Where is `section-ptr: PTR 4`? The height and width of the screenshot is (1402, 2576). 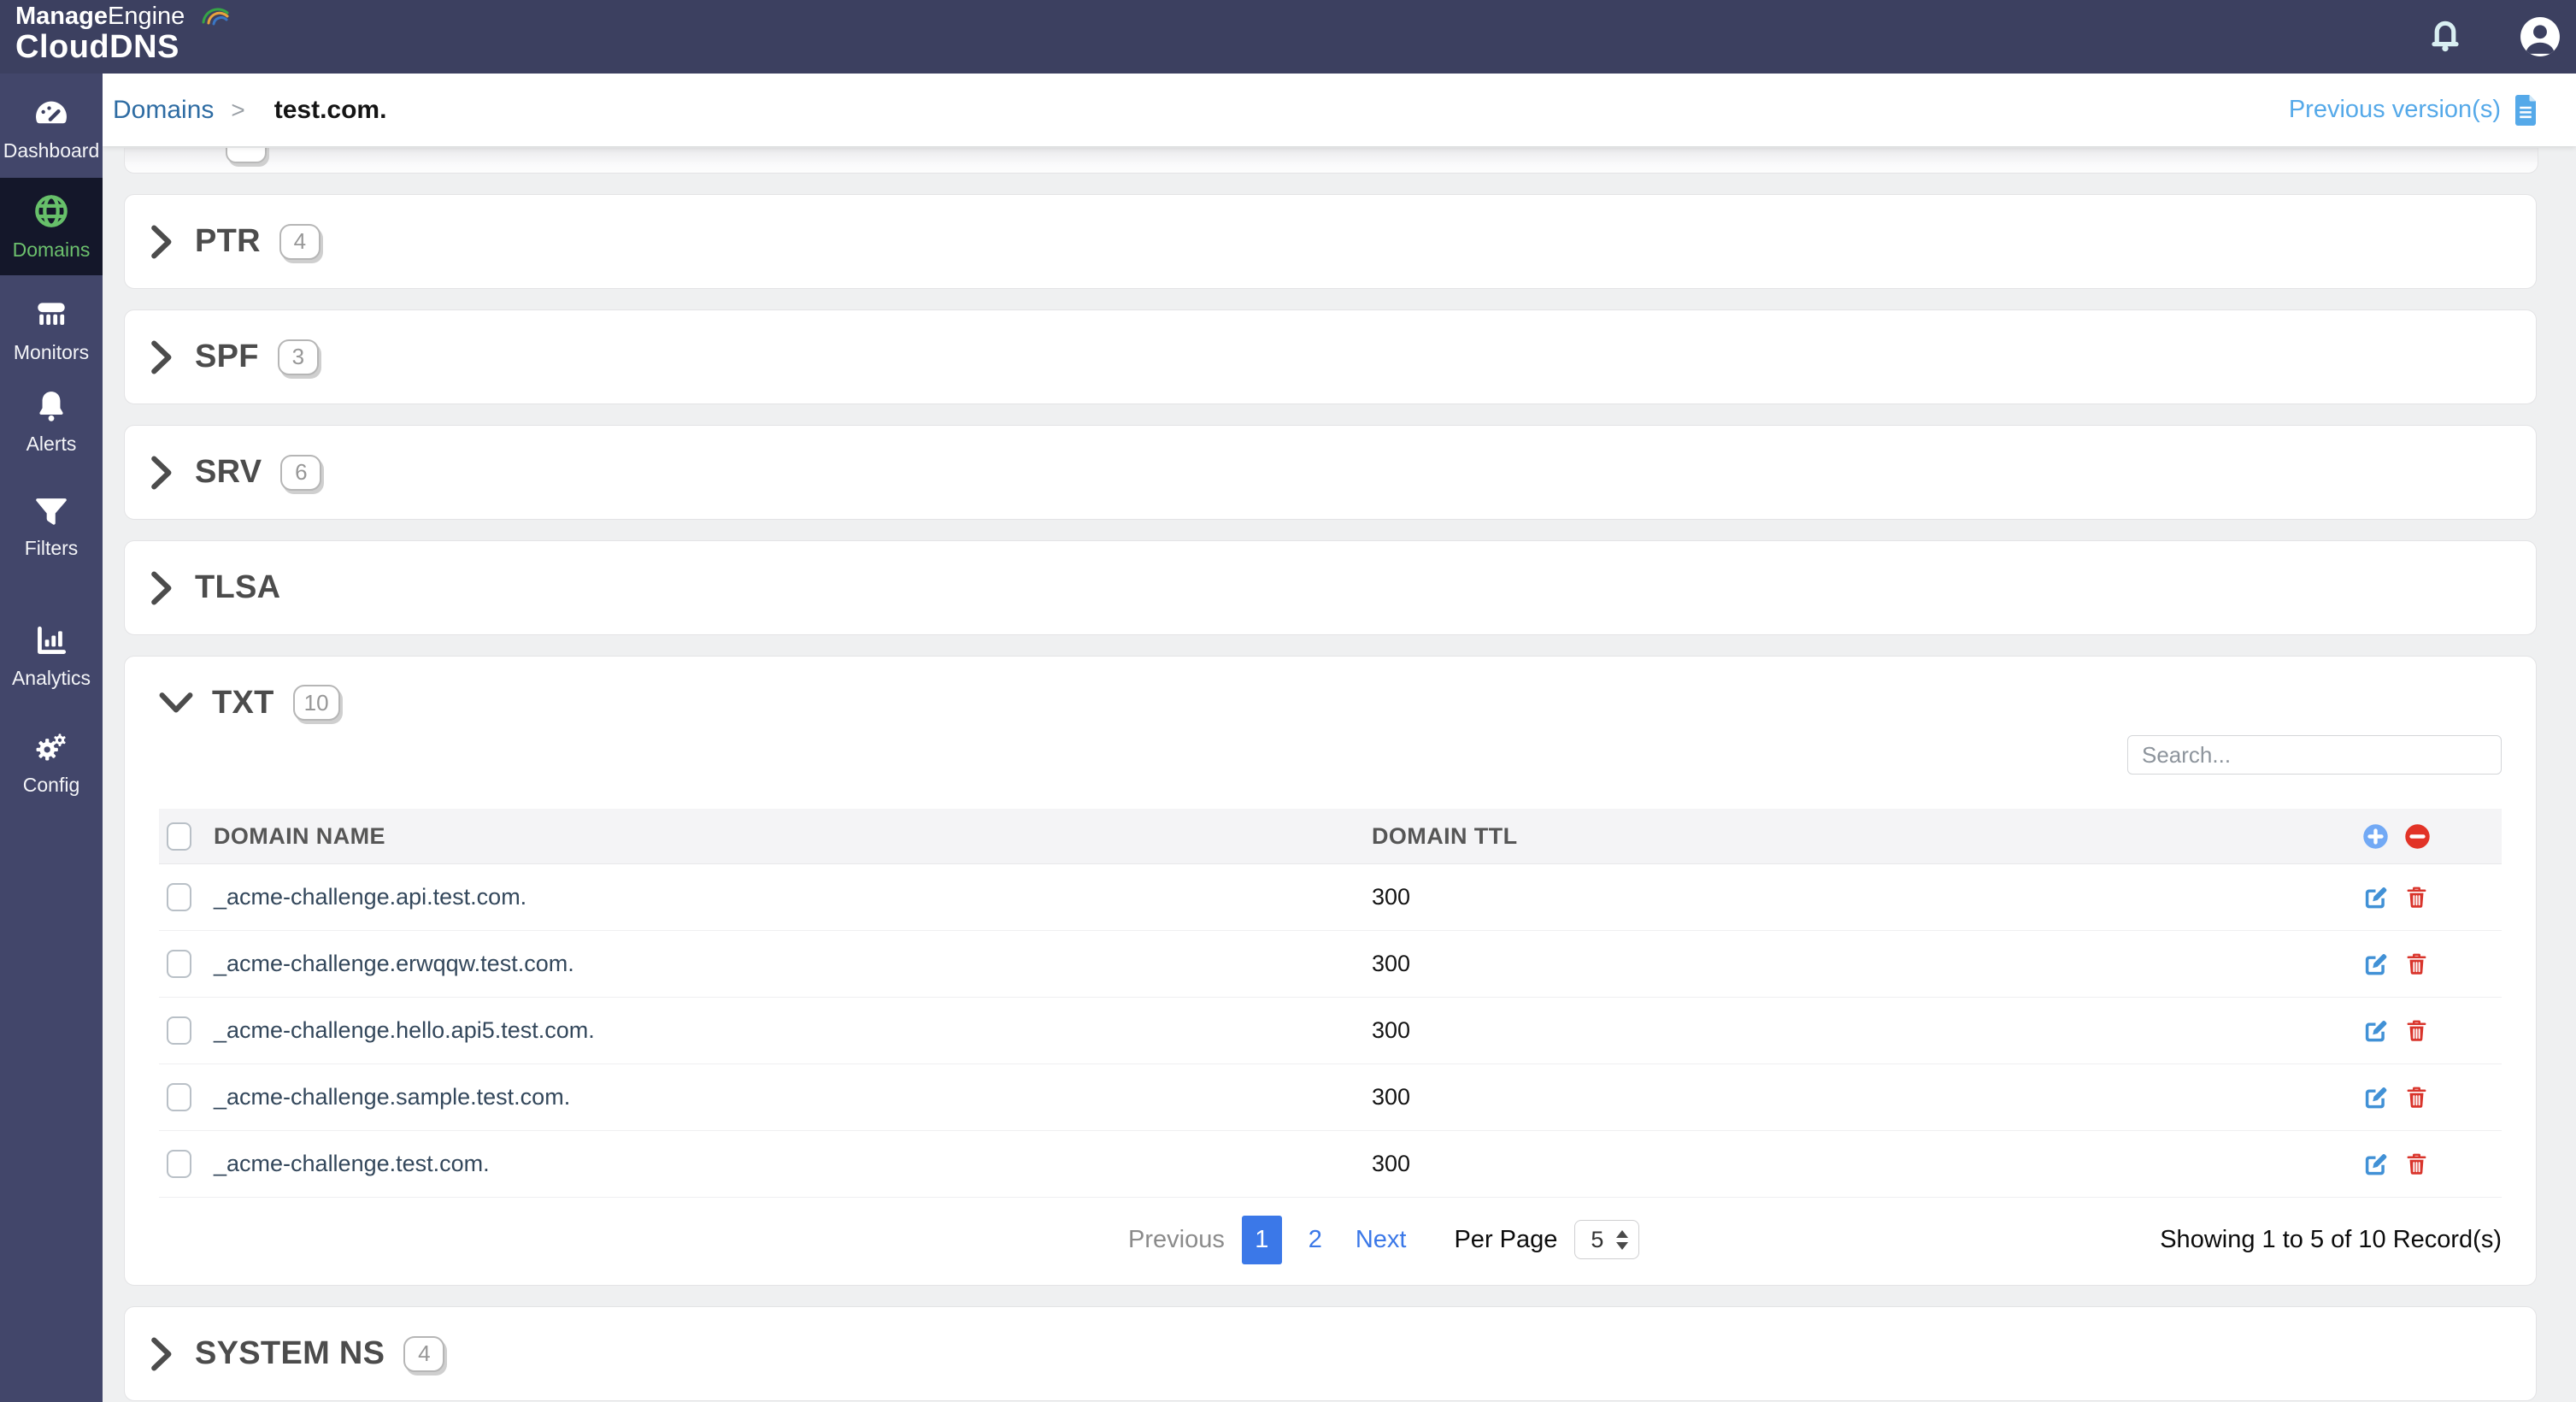 section-ptr: PTR 4 is located at coordinates (1330, 241).